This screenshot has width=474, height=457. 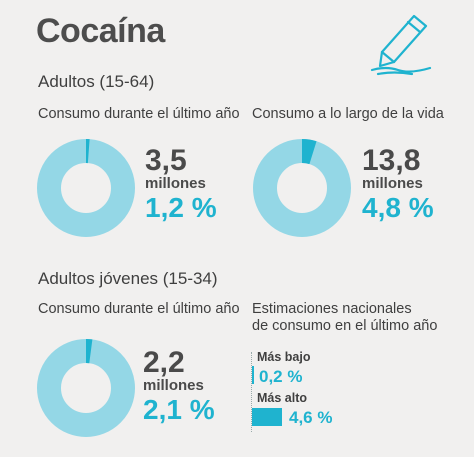 What do you see at coordinates (281, 376) in the screenshot?
I see `estimate-low-percent: 0,2 %` at bounding box center [281, 376].